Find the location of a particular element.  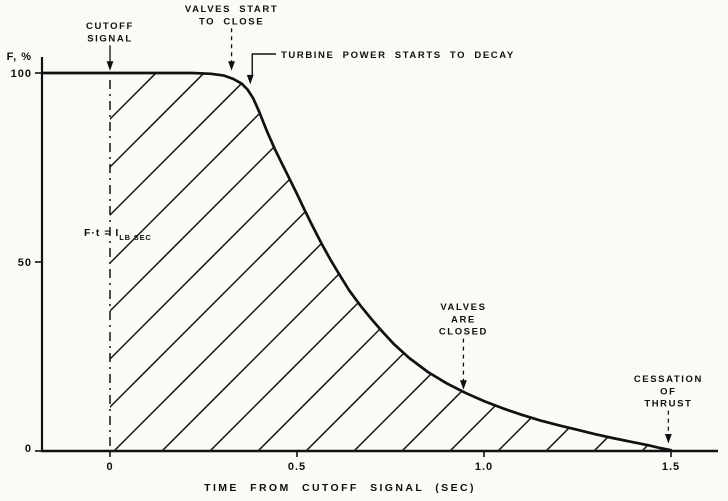

x-axis-label: TIME FROM CUTOFF SIGNAL (SEC) is located at coordinates (340, 488).